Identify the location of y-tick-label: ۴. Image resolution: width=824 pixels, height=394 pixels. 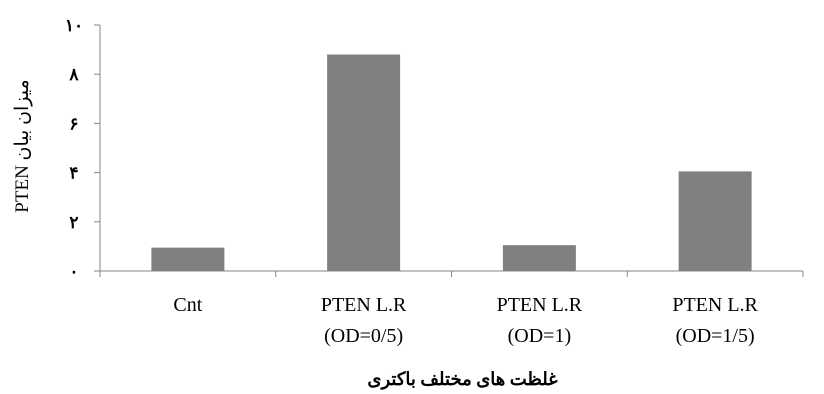
(73, 173).